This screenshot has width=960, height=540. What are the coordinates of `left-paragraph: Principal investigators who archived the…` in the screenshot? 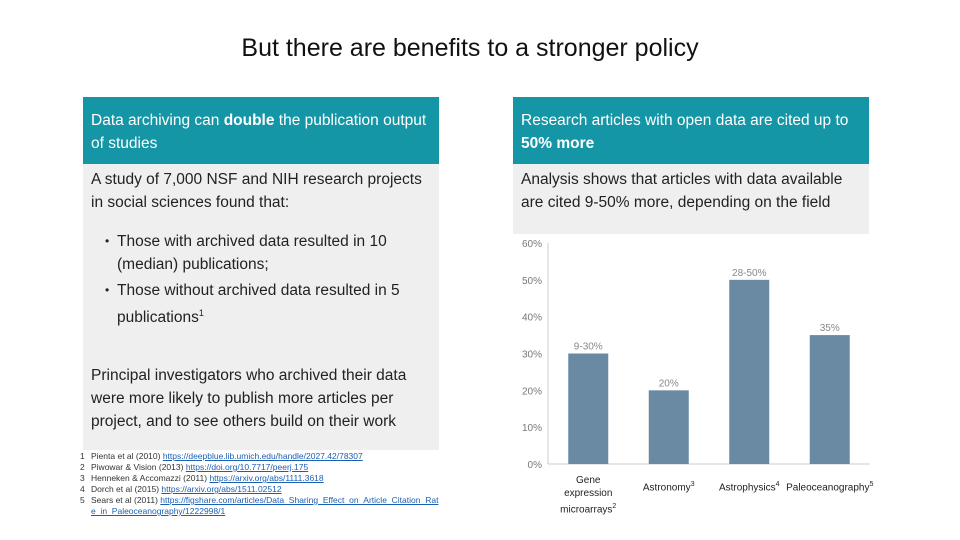 It's located at (249, 398).